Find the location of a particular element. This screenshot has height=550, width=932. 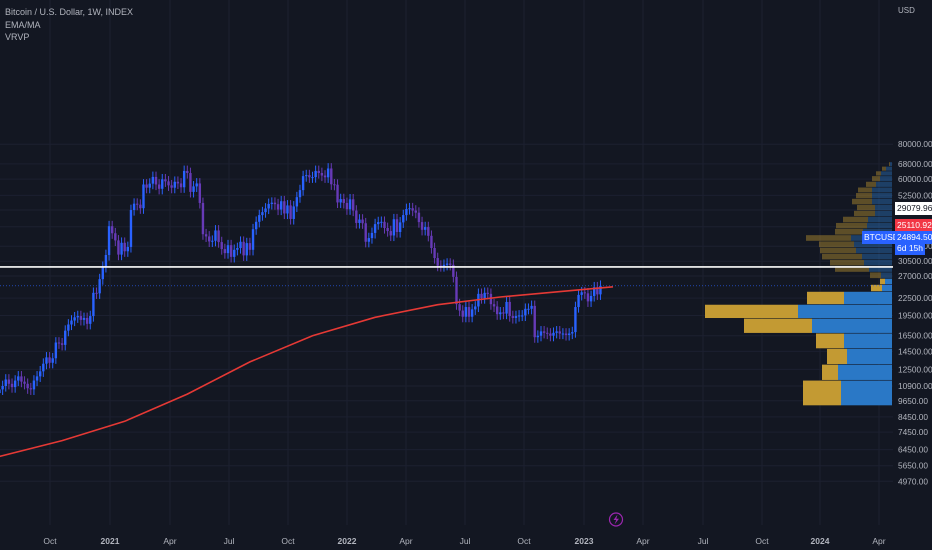

price-tick-label: 22500.00 is located at coordinates (915, 298).